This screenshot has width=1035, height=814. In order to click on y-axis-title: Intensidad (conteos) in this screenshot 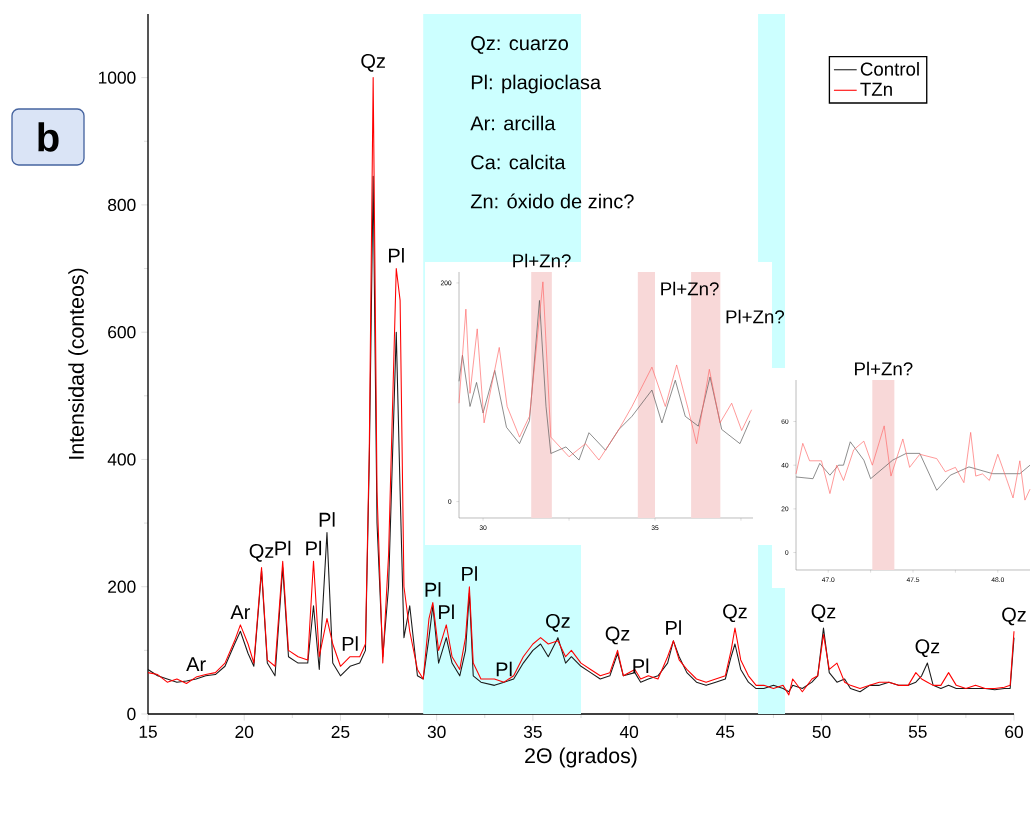, I will do `click(78, 363)`.